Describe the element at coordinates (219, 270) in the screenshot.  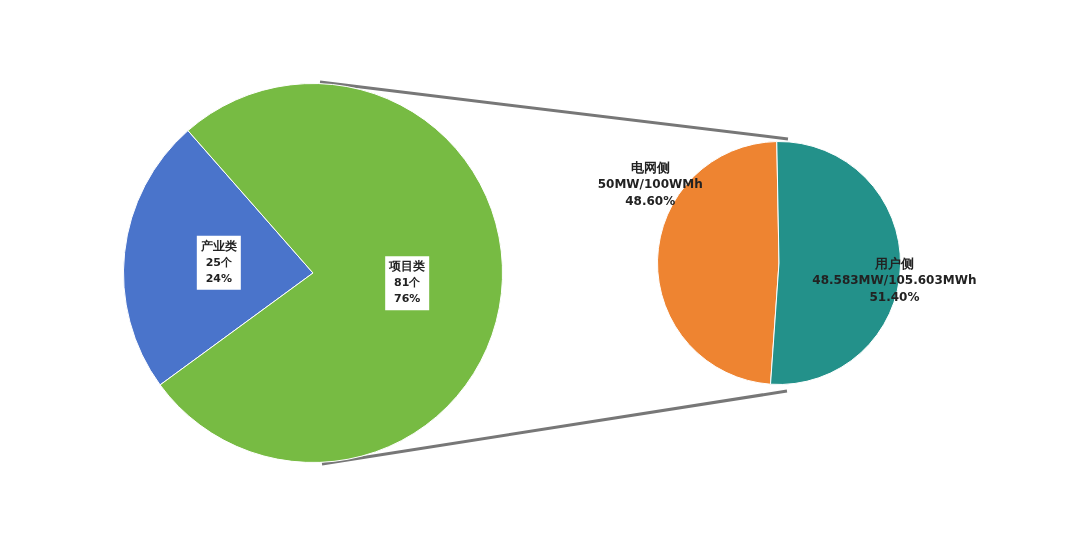
I see `data-label: 25个 24%` at that location.